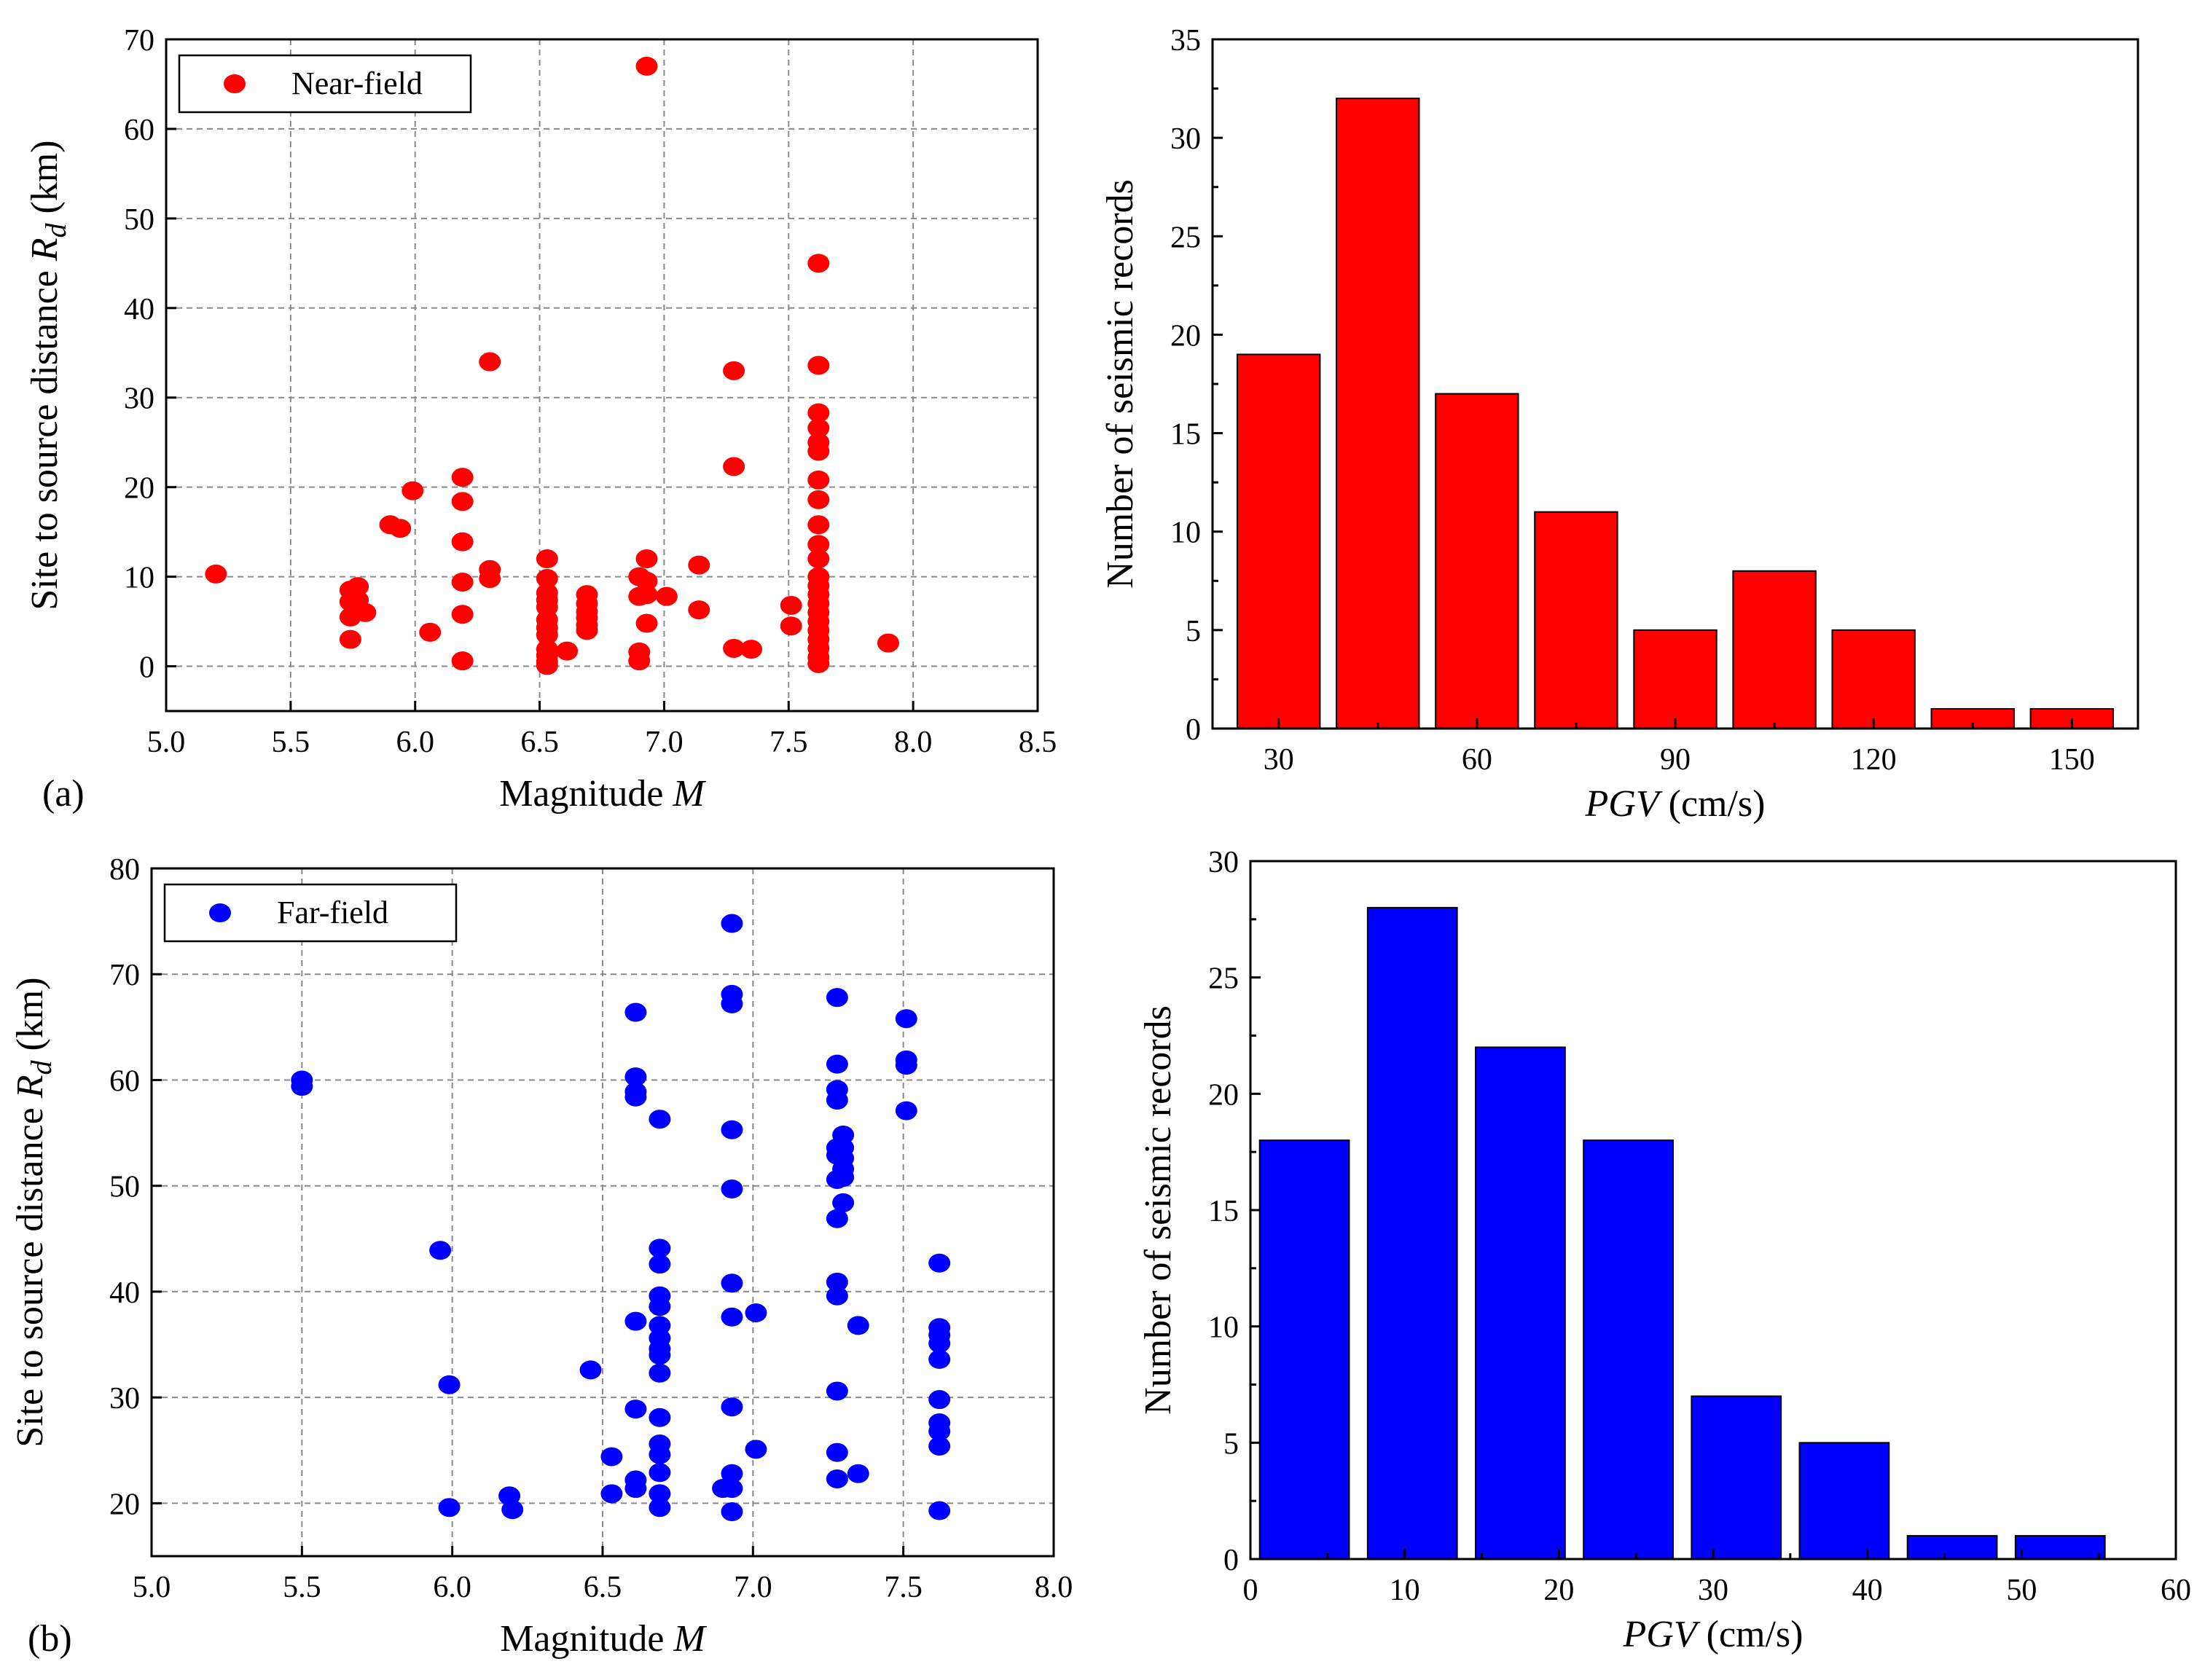 The image size is (2205, 1680). Describe the element at coordinates (1676, 760) in the screenshot. I see `x-tick-label: 90` at that location.